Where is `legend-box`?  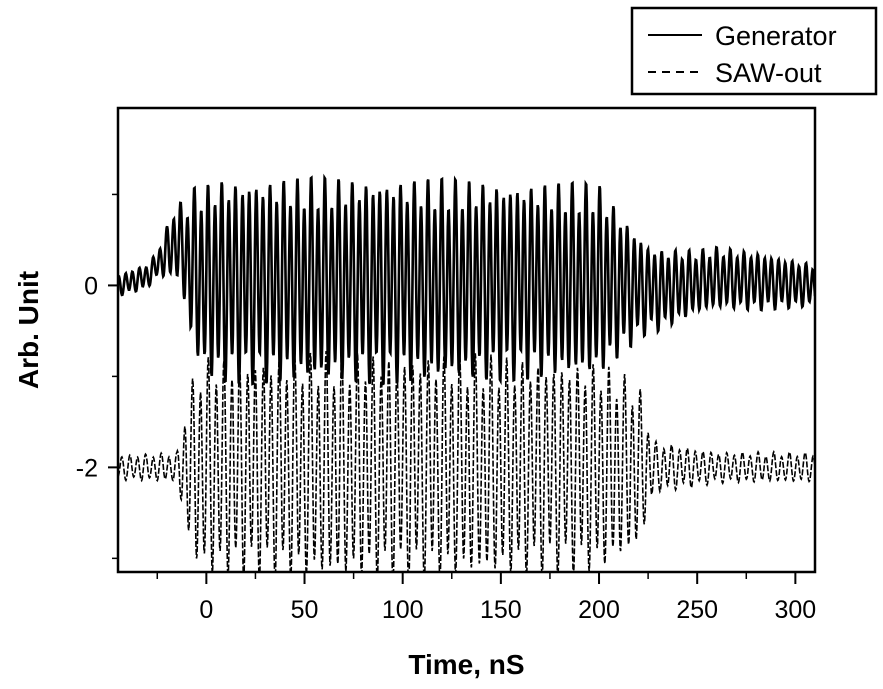
legend-box is located at coordinates (754, 51).